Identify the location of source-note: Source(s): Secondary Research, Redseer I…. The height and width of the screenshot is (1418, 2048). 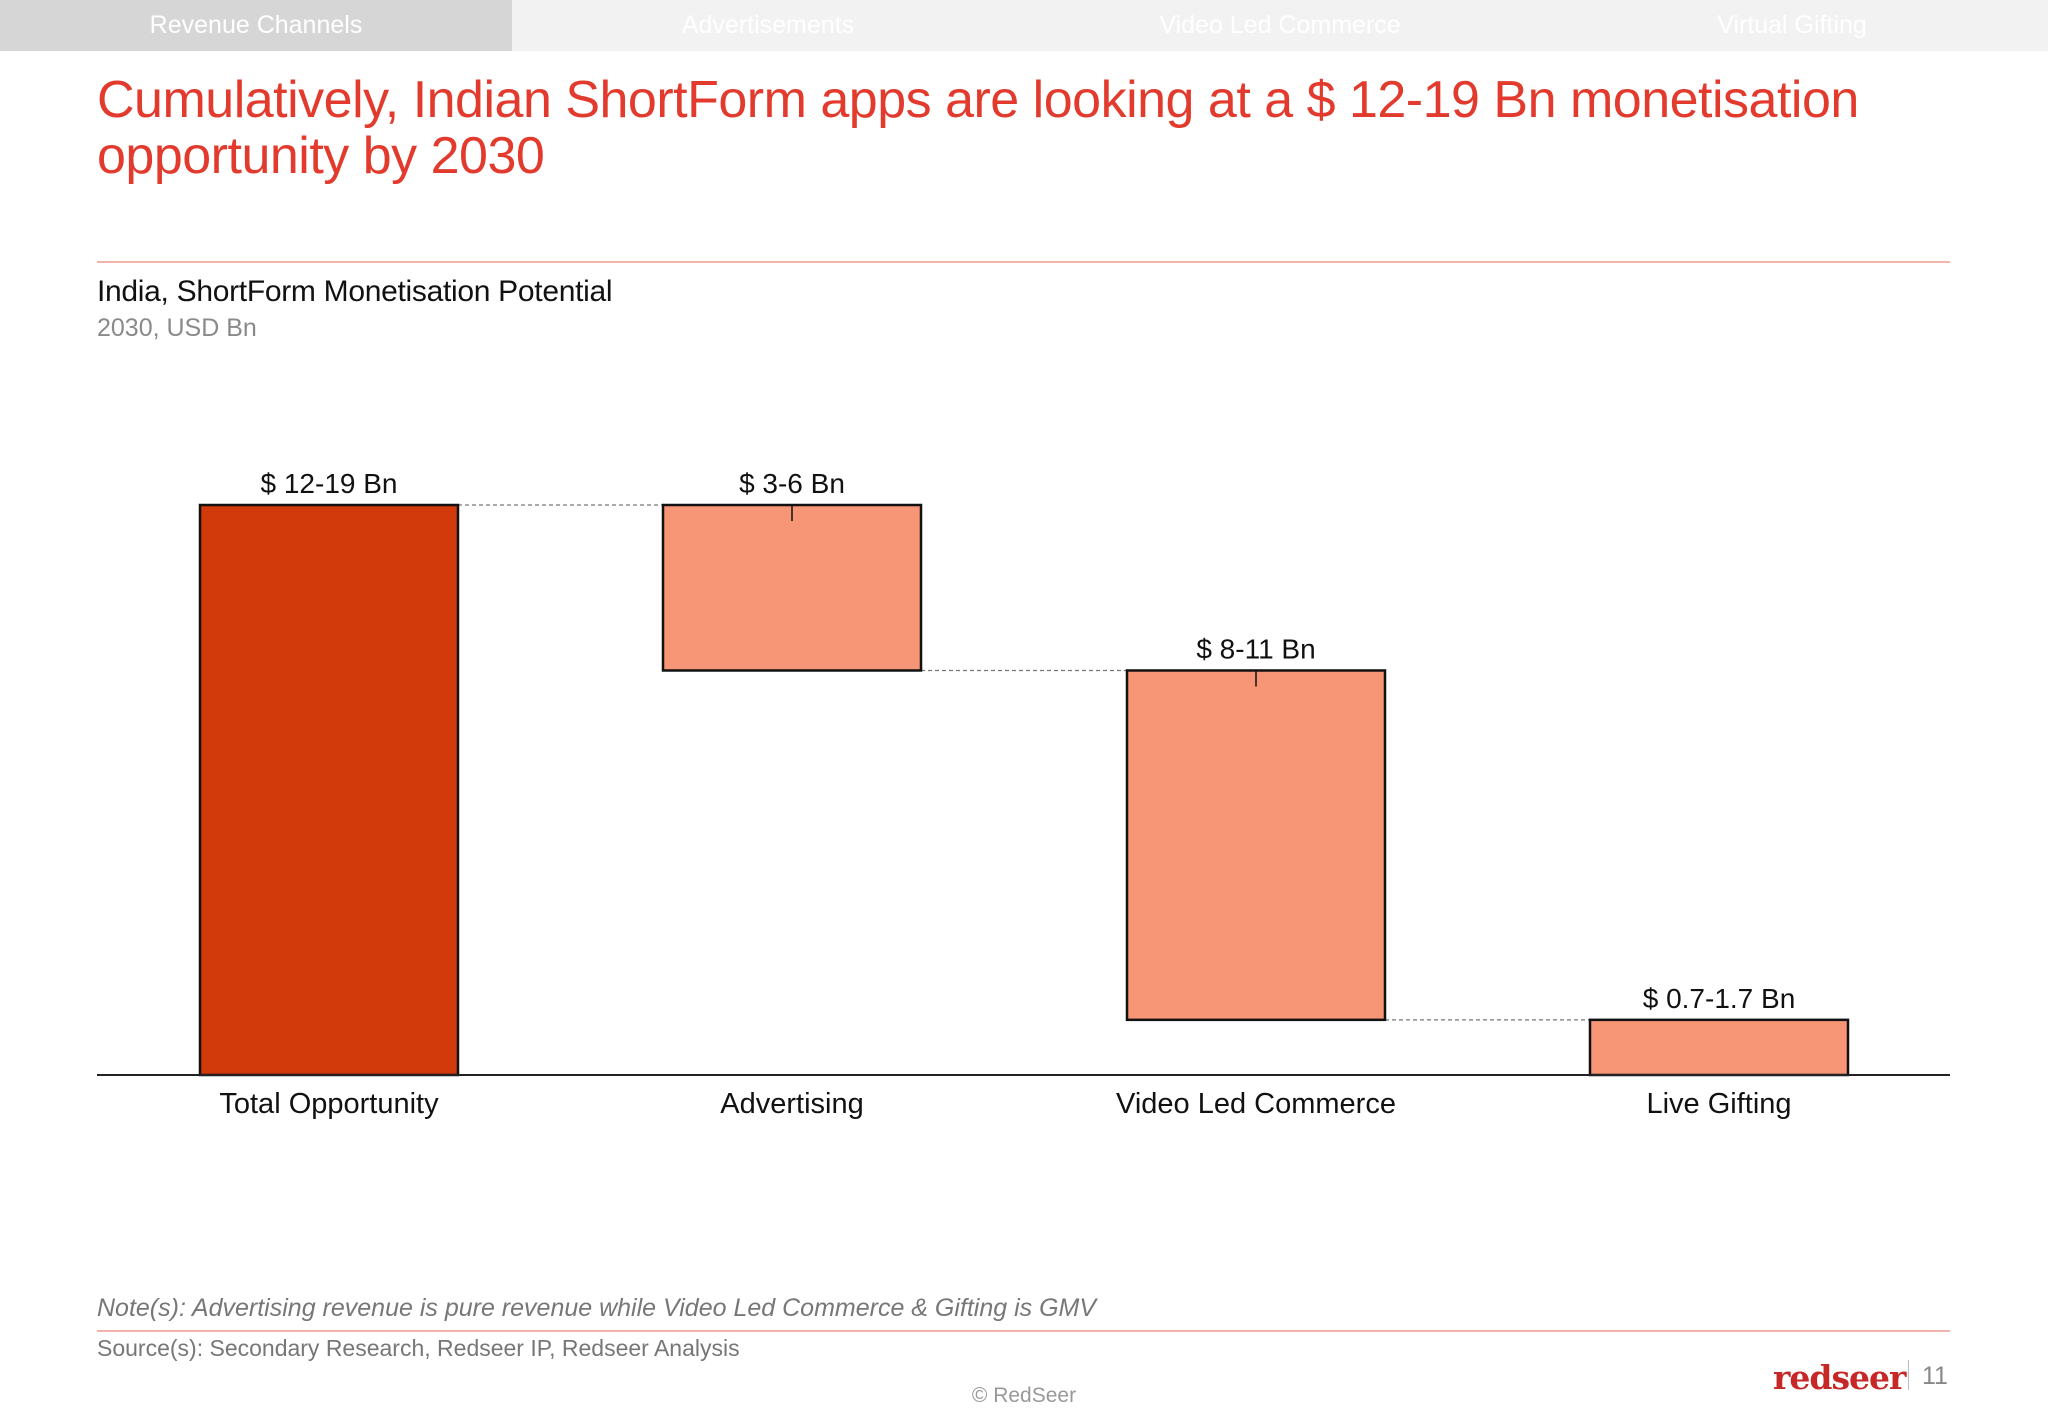
(418, 1348).